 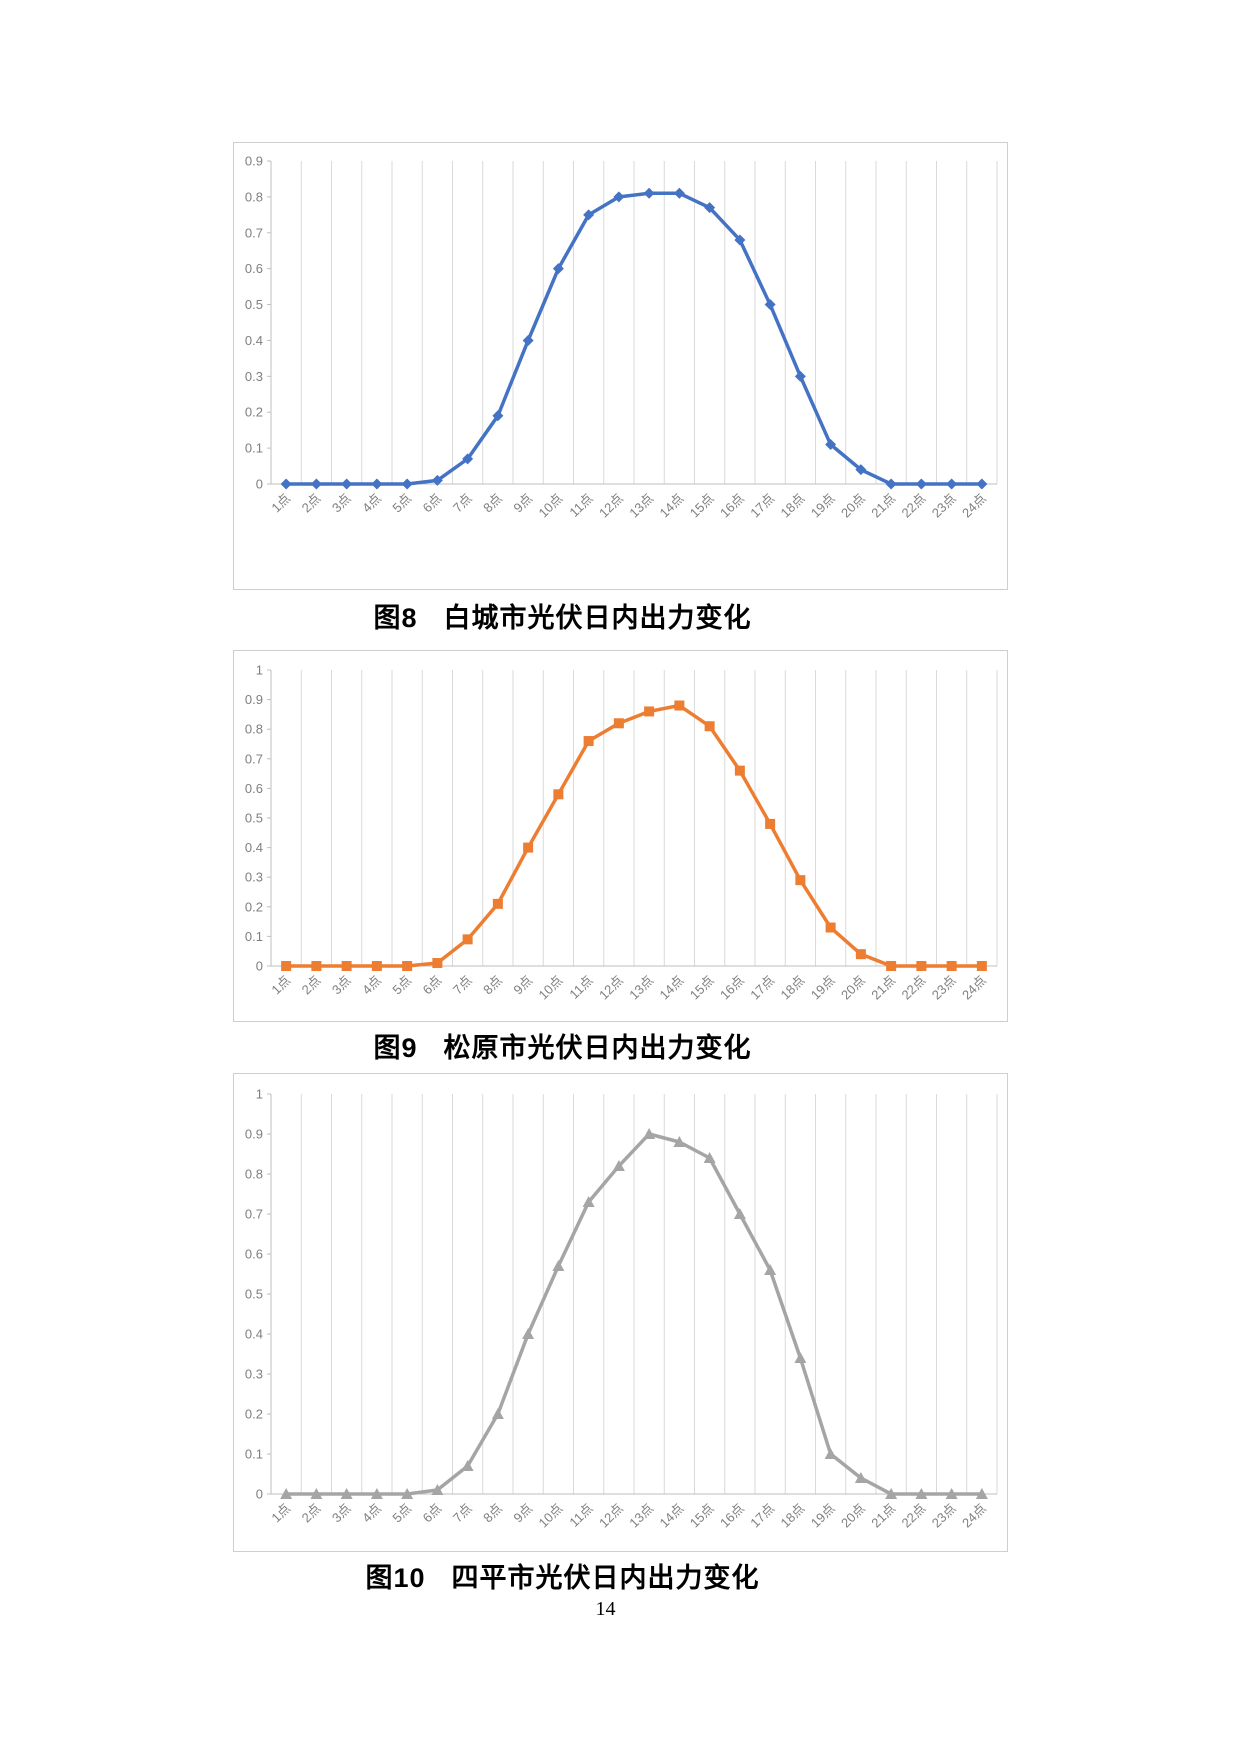 I want to click on x-tick-label: 1点, so click(x=280, y=1513).